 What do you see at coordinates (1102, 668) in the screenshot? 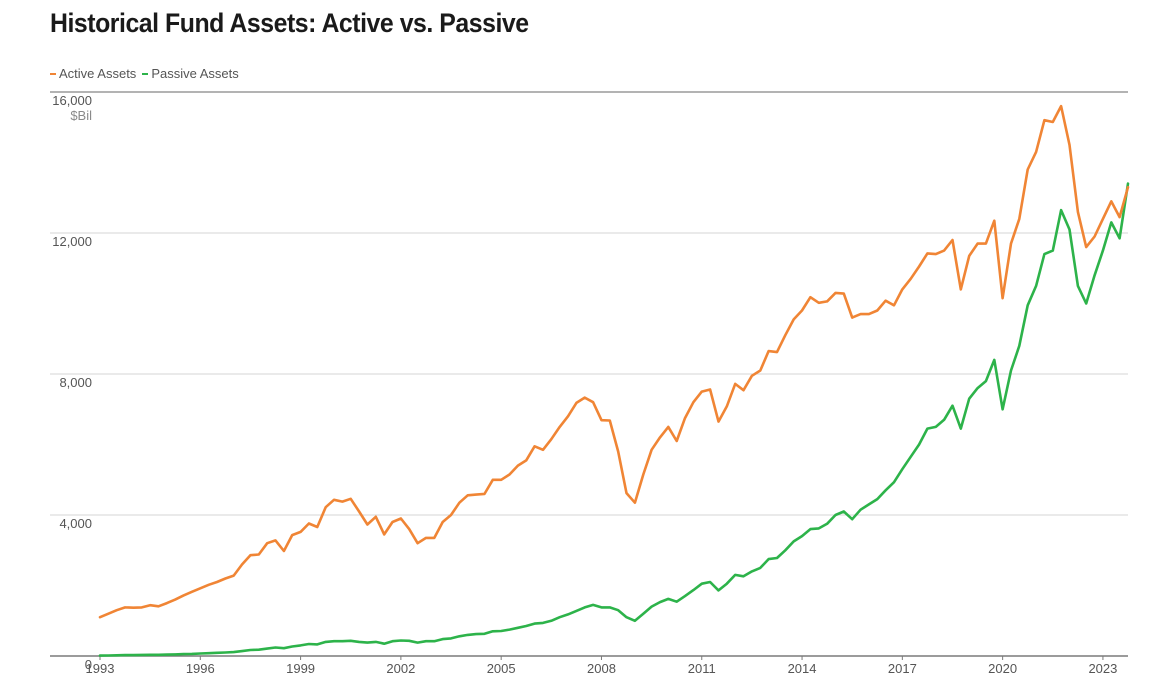
I see `x-tick-label: 2023` at bounding box center [1102, 668].